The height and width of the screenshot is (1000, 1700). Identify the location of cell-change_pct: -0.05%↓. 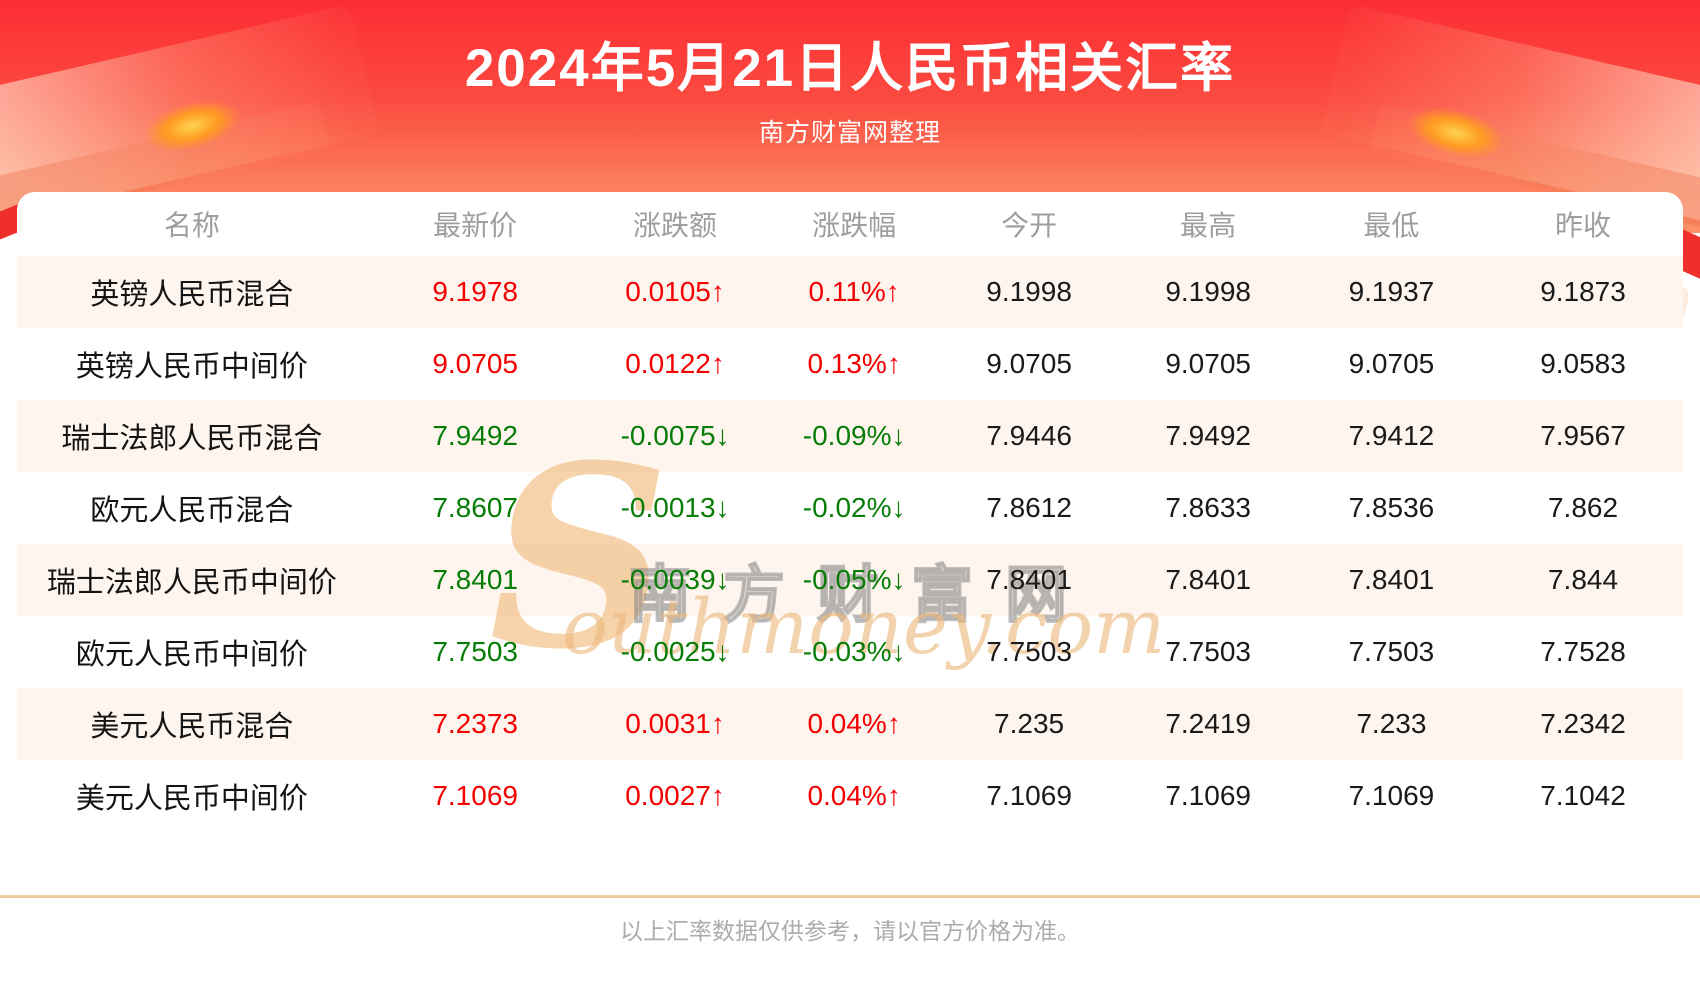
(854, 579).